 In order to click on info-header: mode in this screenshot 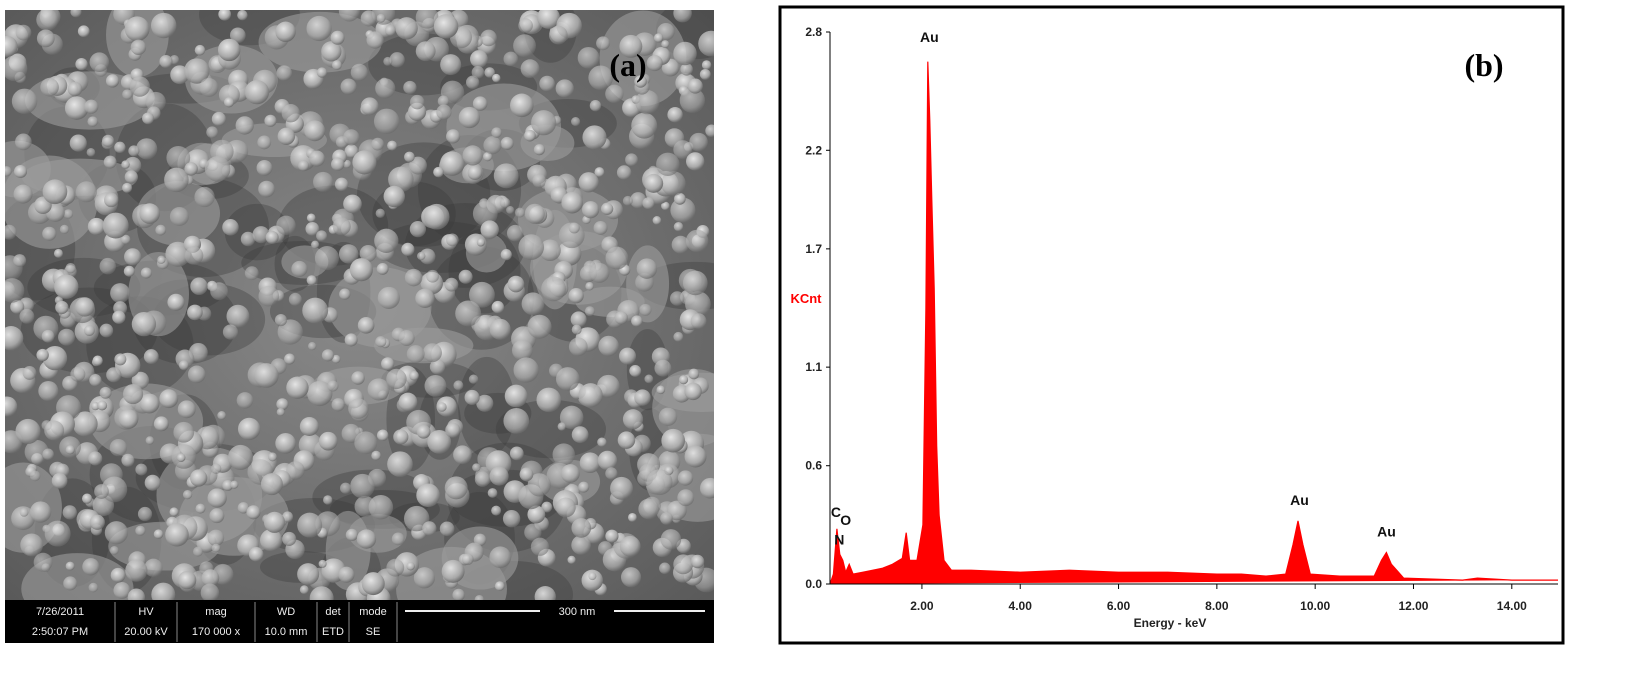, I will do `click(373, 612)`.